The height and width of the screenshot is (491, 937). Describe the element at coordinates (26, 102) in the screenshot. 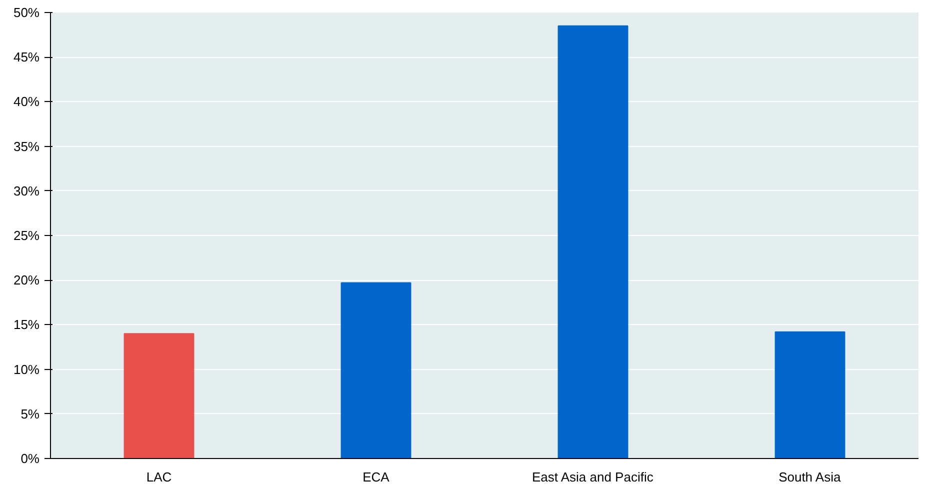

I see `y-tick-label: 40%` at that location.